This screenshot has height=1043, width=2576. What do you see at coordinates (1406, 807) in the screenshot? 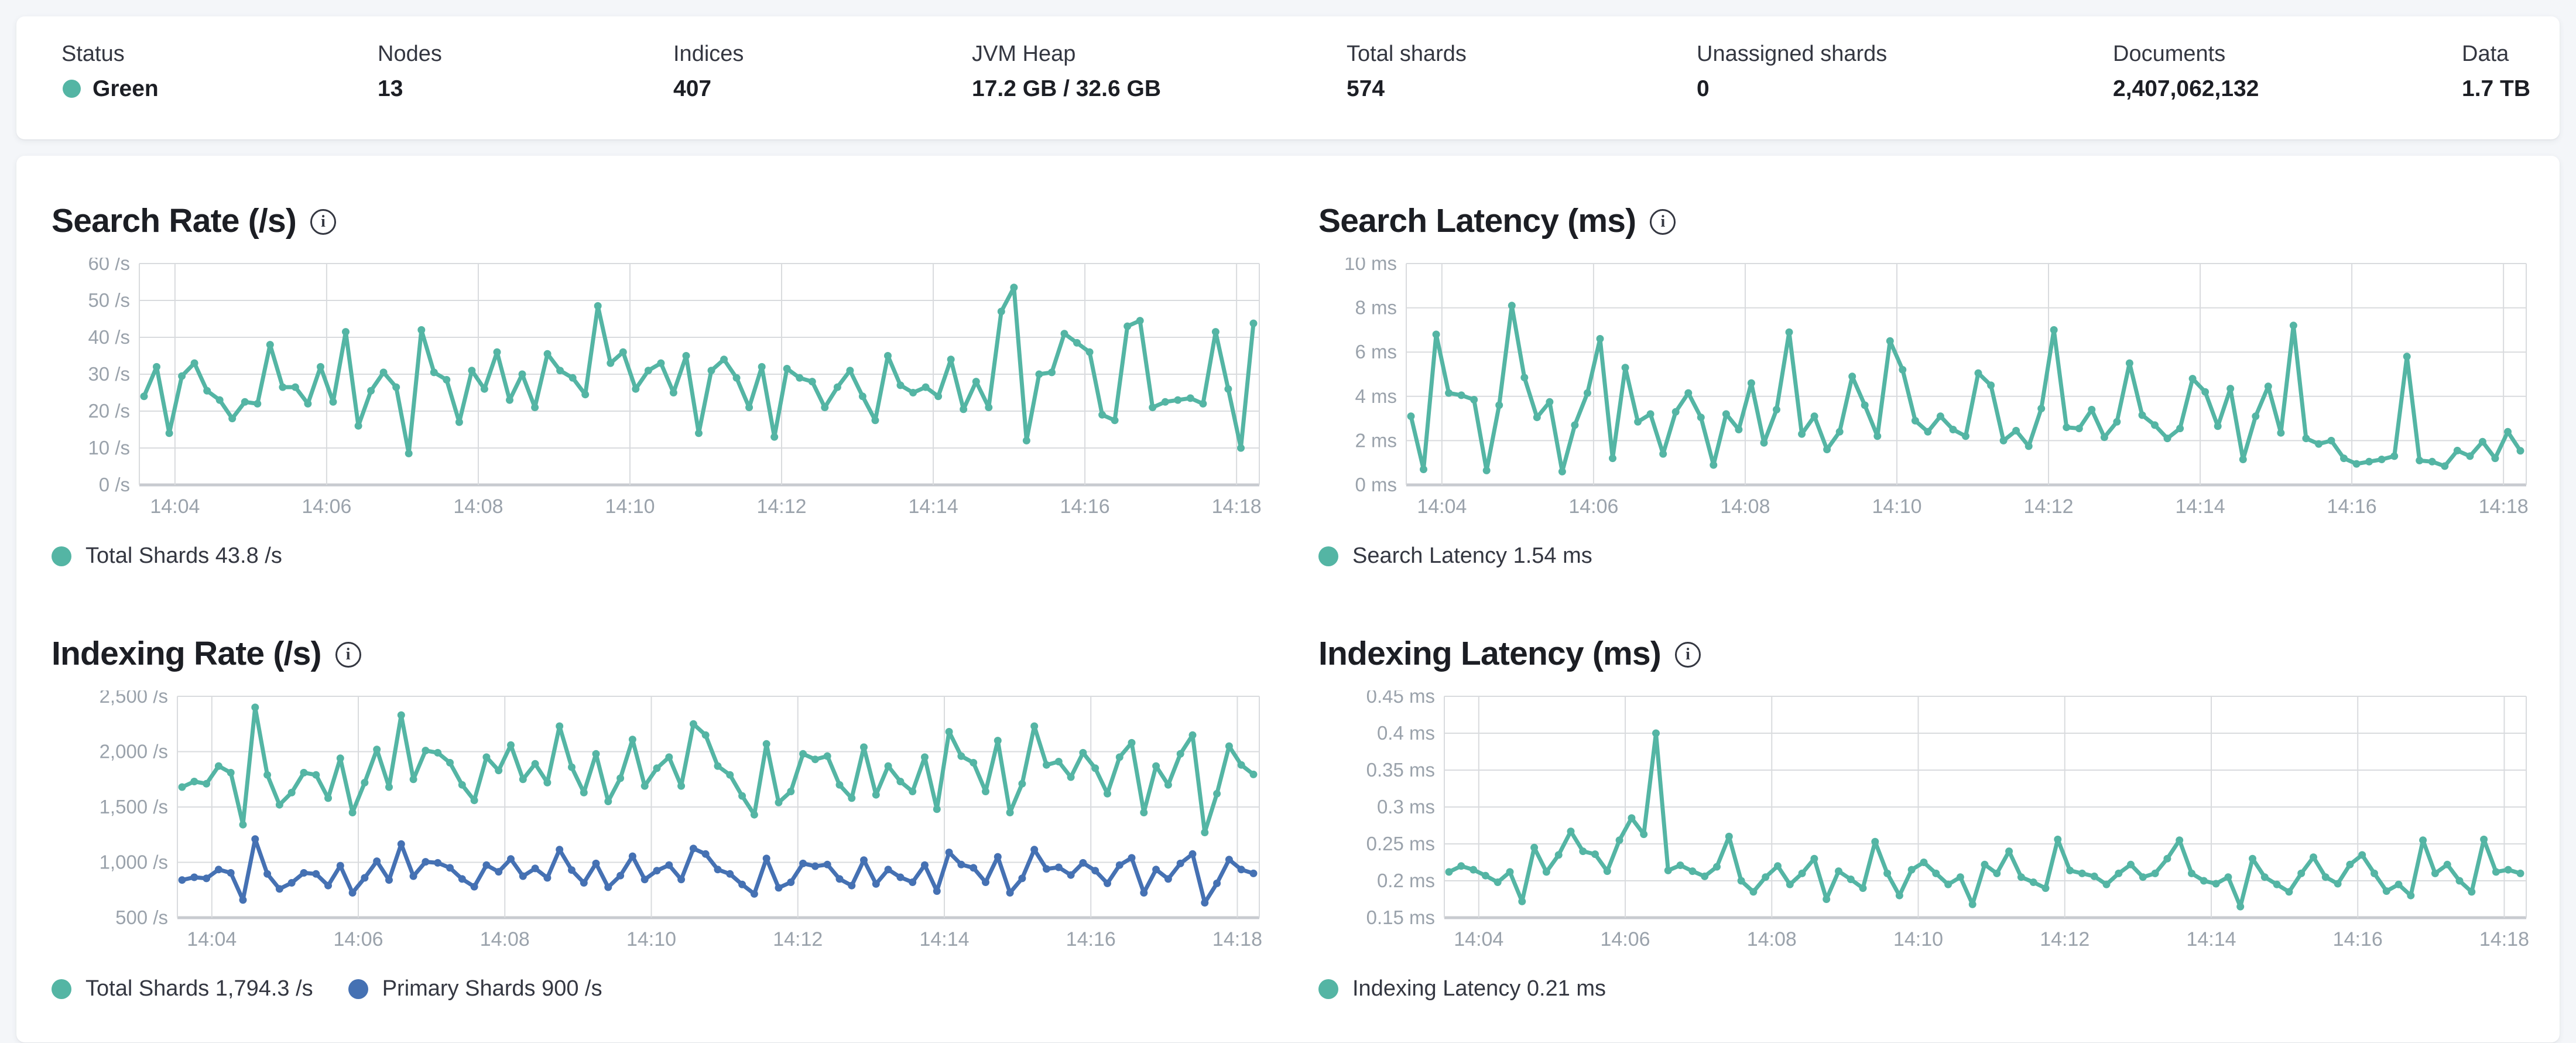
I see `svg-text: 0.3 ms` at bounding box center [1406, 807].